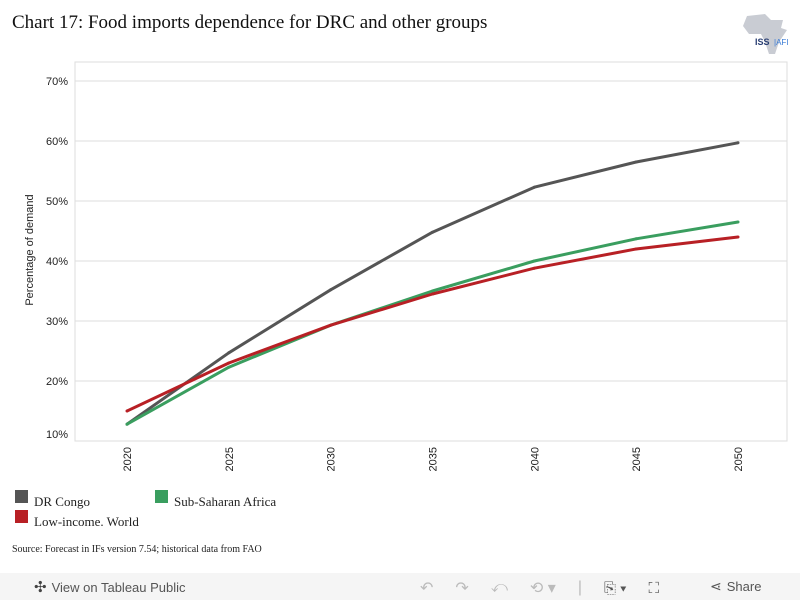 This screenshot has height=600, width=800. What do you see at coordinates (57, 382) in the screenshot?
I see `y-tick-label: 20%` at bounding box center [57, 382].